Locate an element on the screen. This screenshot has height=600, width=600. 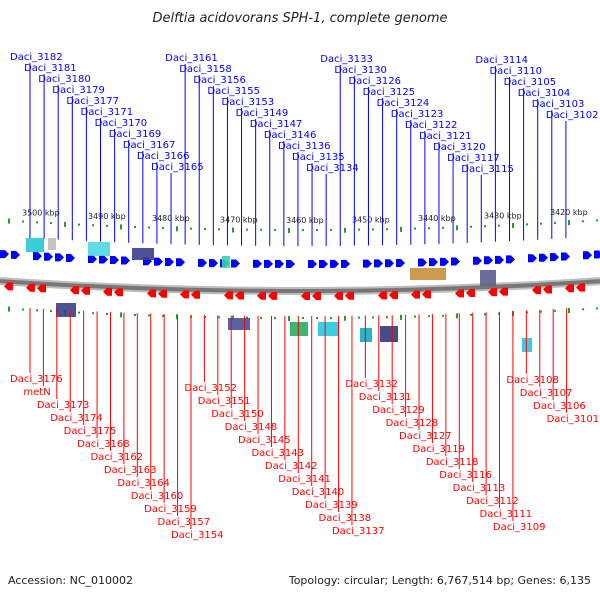
gene-label-daci-3110: Daci_3110 is located at coordinates (515, 71).